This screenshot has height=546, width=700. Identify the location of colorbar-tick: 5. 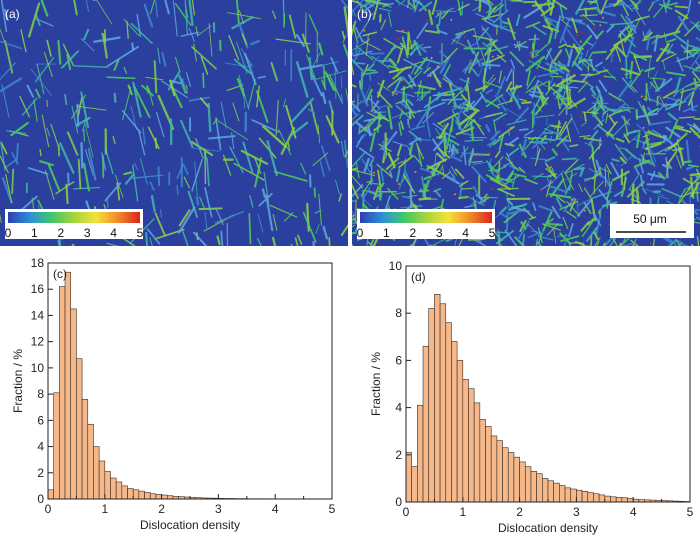
(492, 233).